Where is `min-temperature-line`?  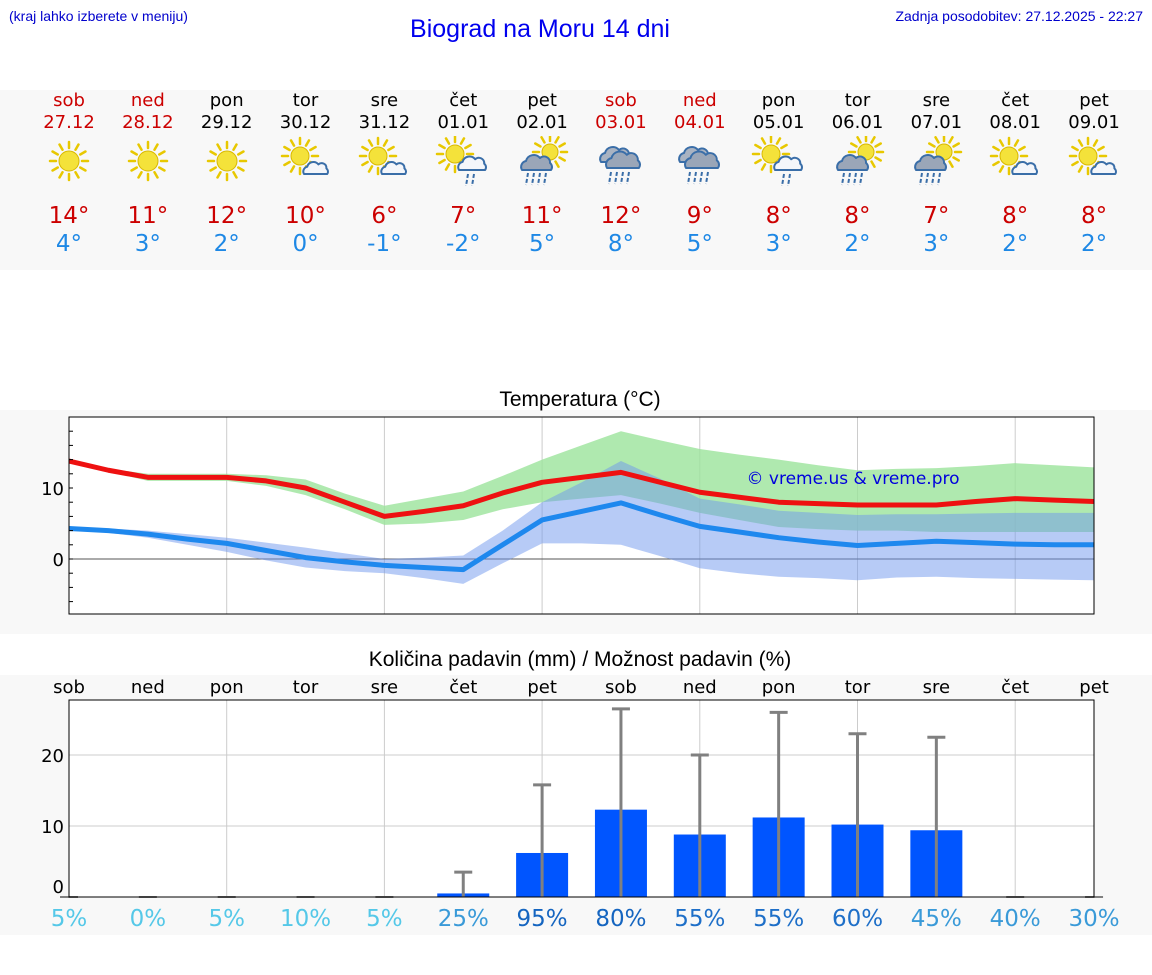
min-temperature-line is located at coordinates (581, 536).